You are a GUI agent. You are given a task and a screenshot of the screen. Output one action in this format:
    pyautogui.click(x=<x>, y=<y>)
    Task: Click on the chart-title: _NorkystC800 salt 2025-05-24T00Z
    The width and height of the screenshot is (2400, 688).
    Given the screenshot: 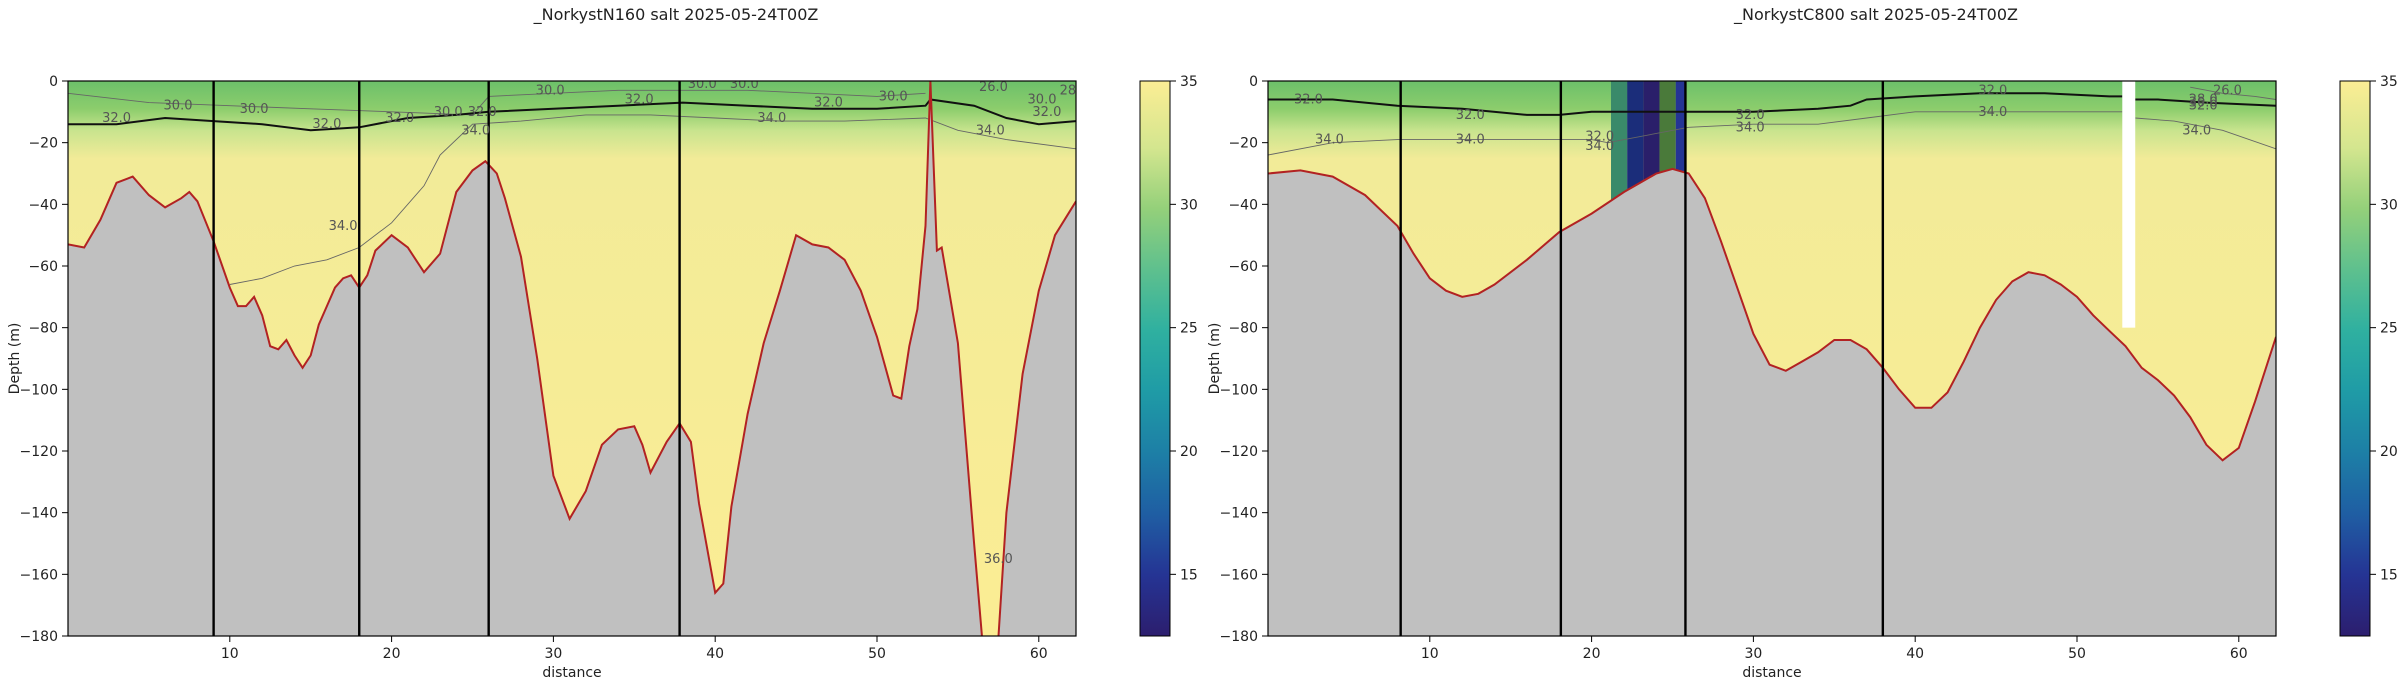 What is the action you would take?
    pyautogui.click(x=1875, y=15)
    